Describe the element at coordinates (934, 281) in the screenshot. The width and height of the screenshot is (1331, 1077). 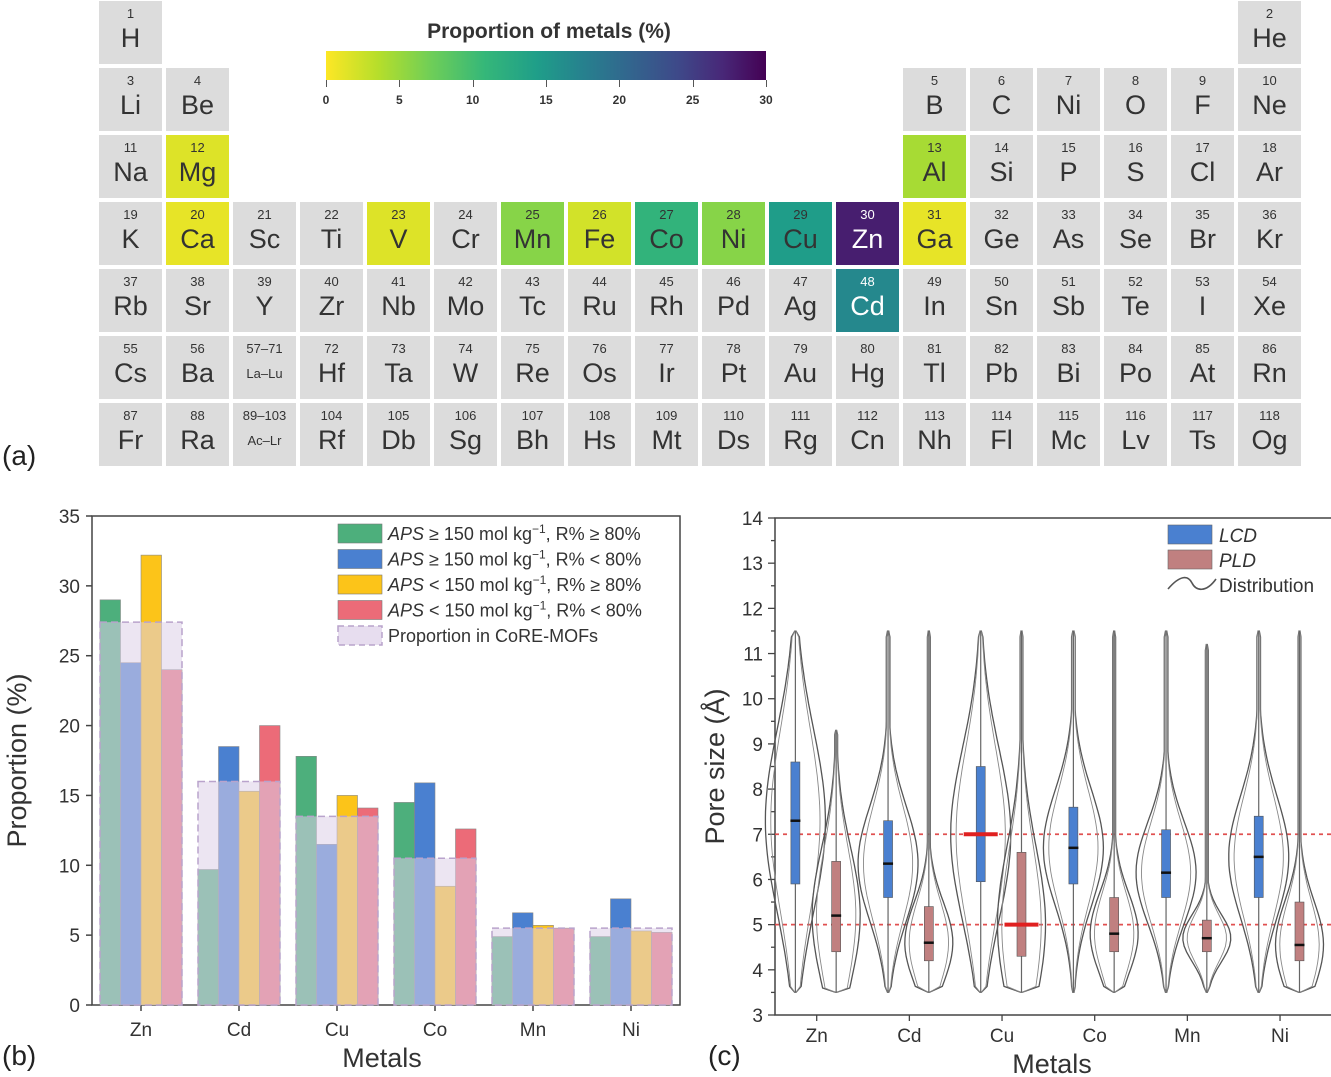
I see `atomic-number: 49` at that location.